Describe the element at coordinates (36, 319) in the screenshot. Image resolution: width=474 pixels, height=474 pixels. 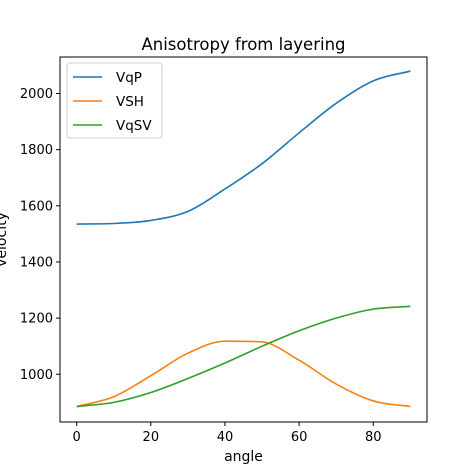
I see `y-tick-label: 1200` at that location.